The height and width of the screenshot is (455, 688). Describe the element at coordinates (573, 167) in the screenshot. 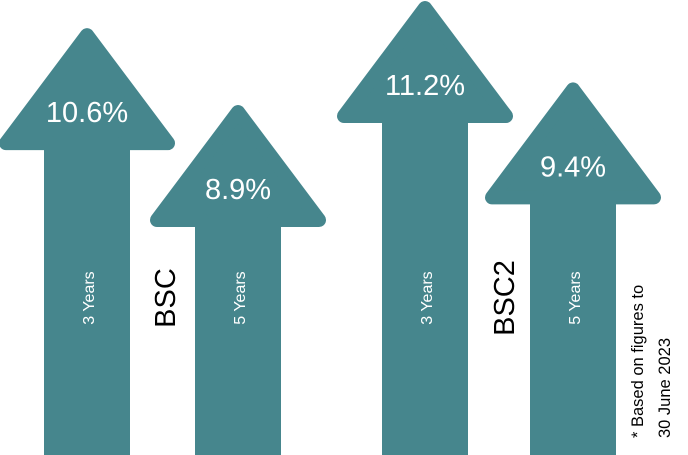

I see `value-label: 9.4%` at that location.